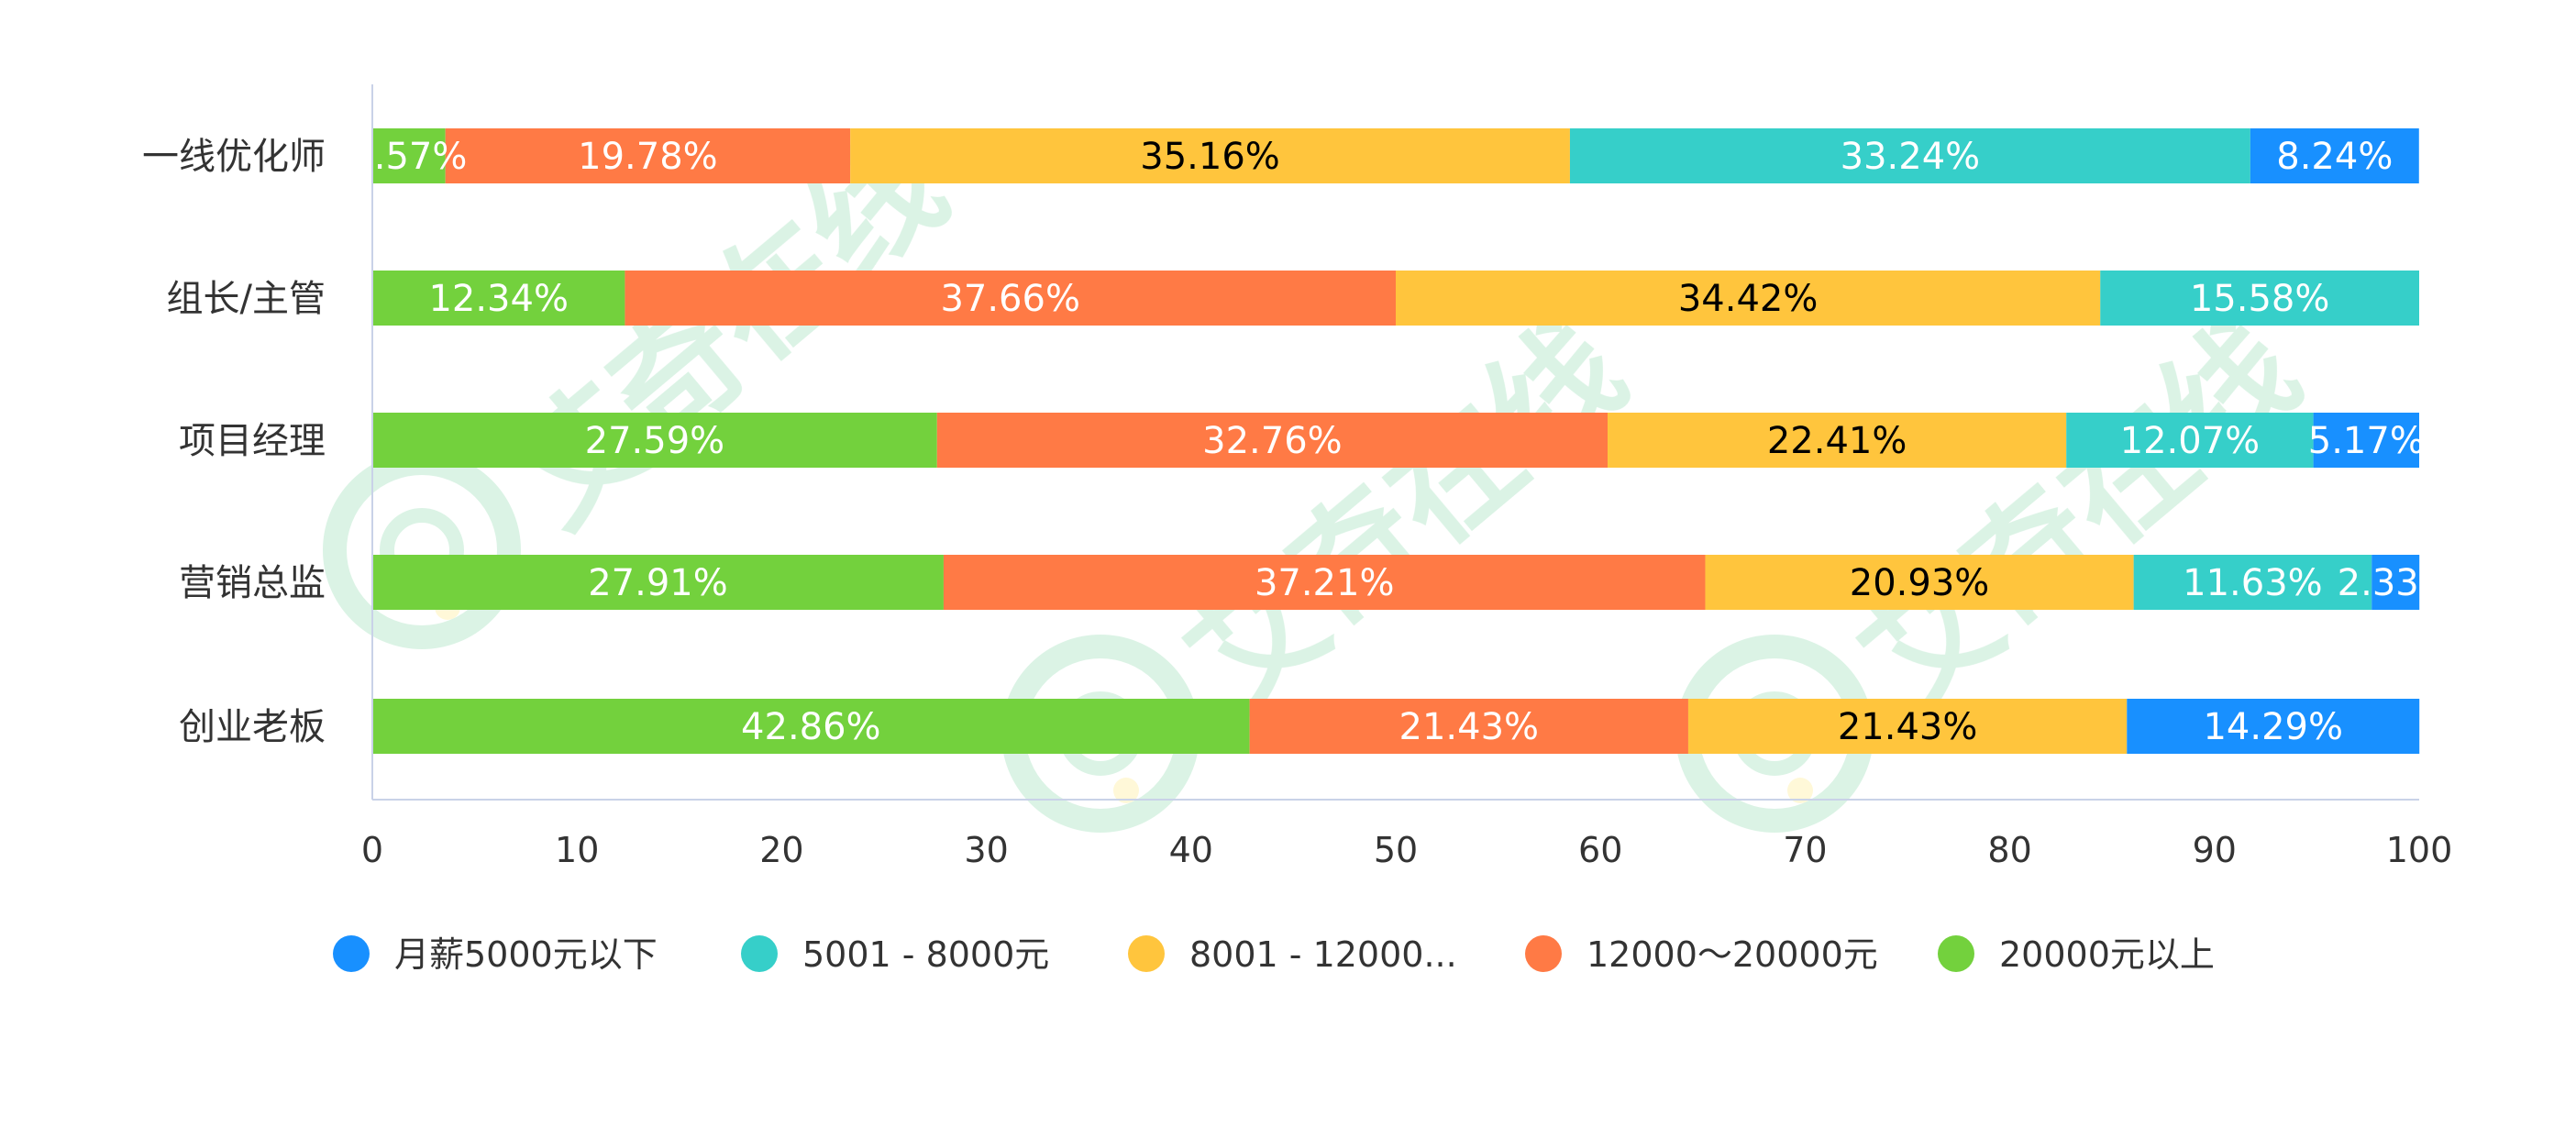 The width and height of the screenshot is (2576, 1138). I want to click on data-label: 2.33%, so click(2396, 583).